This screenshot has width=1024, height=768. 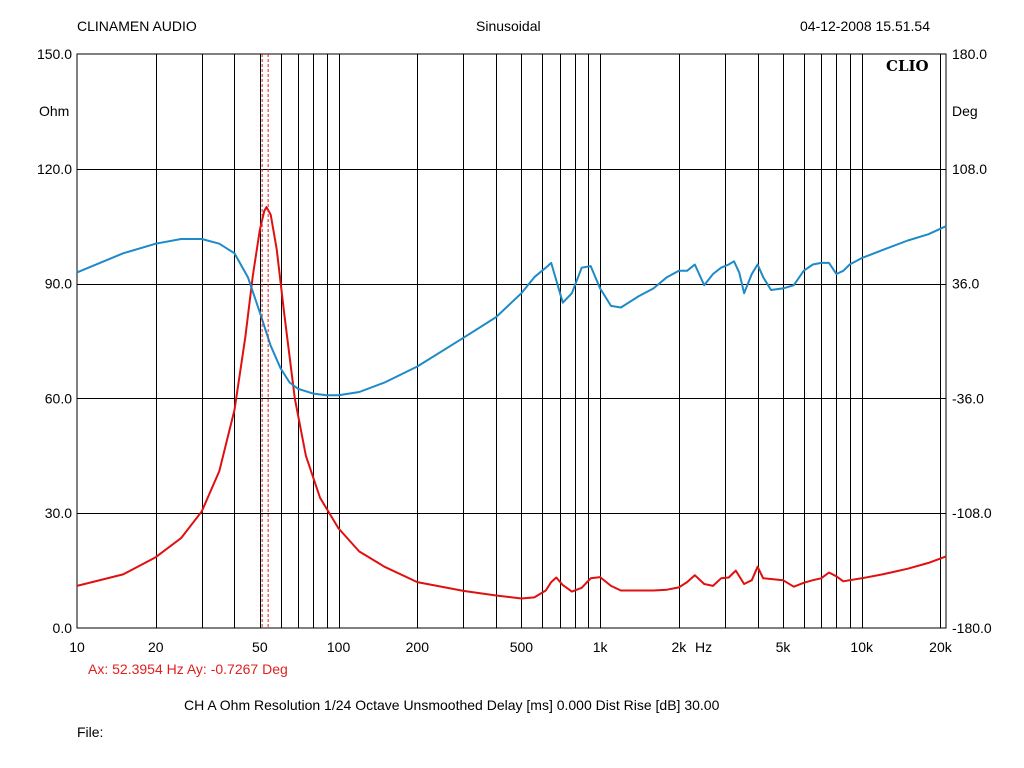 What do you see at coordinates (972, 628) in the screenshot?
I see `y-right-tick-label: -180.0` at bounding box center [972, 628].